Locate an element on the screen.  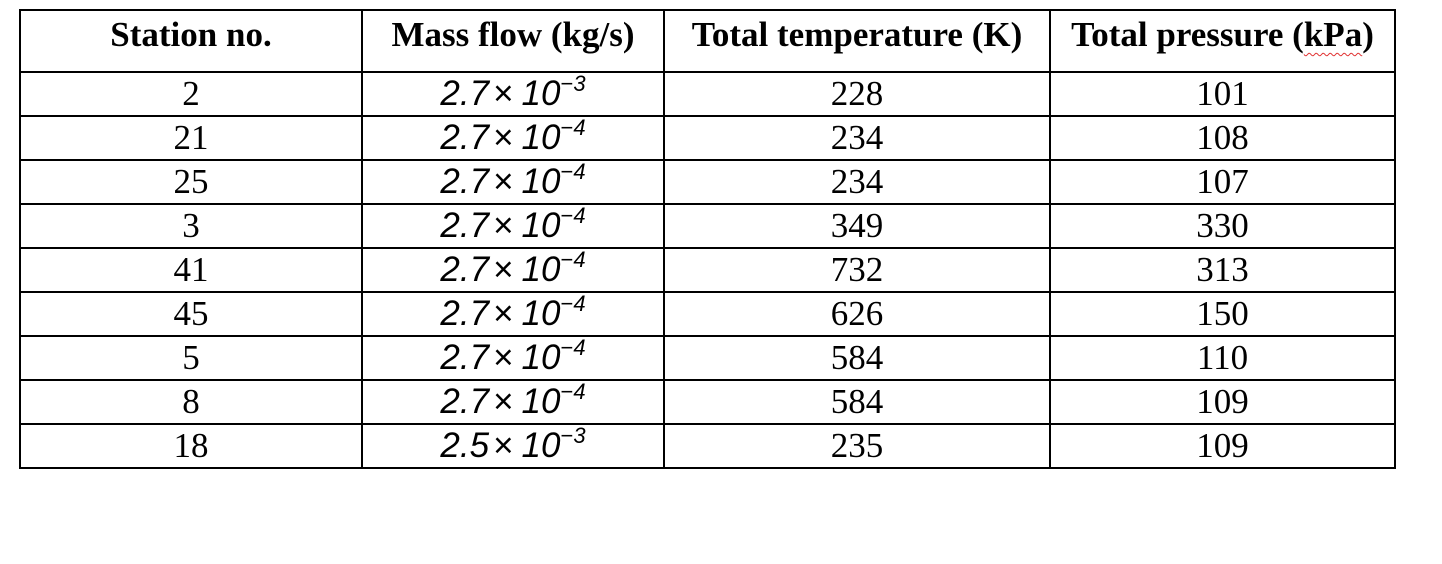
total-temperature-cell: 584 is located at coordinates (857, 402).